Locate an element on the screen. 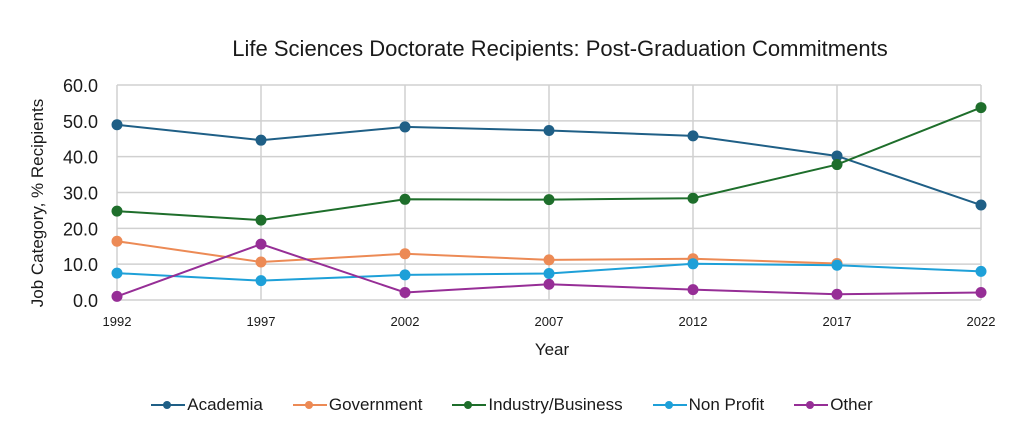 The width and height of the screenshot is (1024, 443). series-non-profit is located at coordinates (549, 272).